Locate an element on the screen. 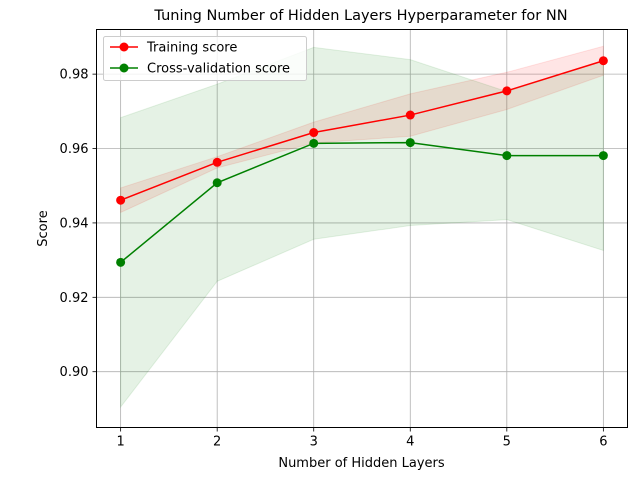 This screenshot has height=480, width=640. x-tick-label-4: 5 is located at coordinates (507, 442).